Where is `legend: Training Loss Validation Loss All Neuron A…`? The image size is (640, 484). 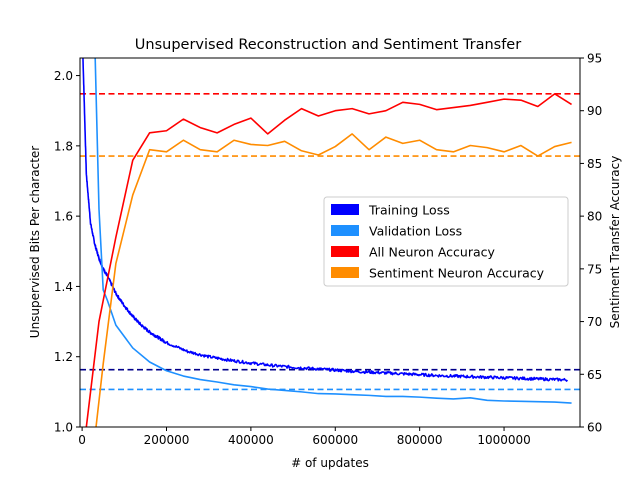 legend: Training Loss Validation Loss All Neuron A… is located at coordinates (446, 241).